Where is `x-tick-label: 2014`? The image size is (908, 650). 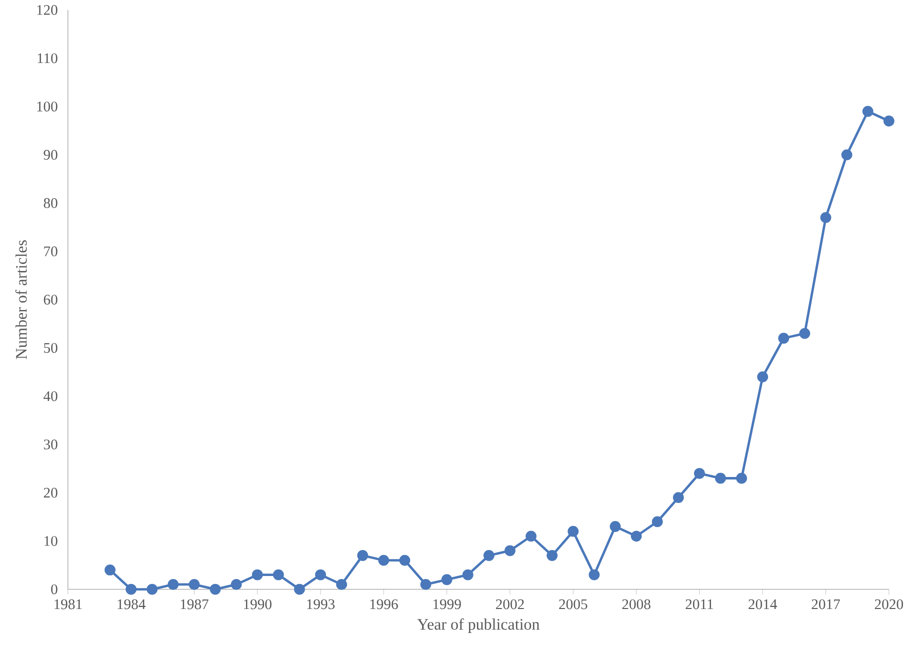
x-tick-label: 2014 is located at coordinates (763, 604).